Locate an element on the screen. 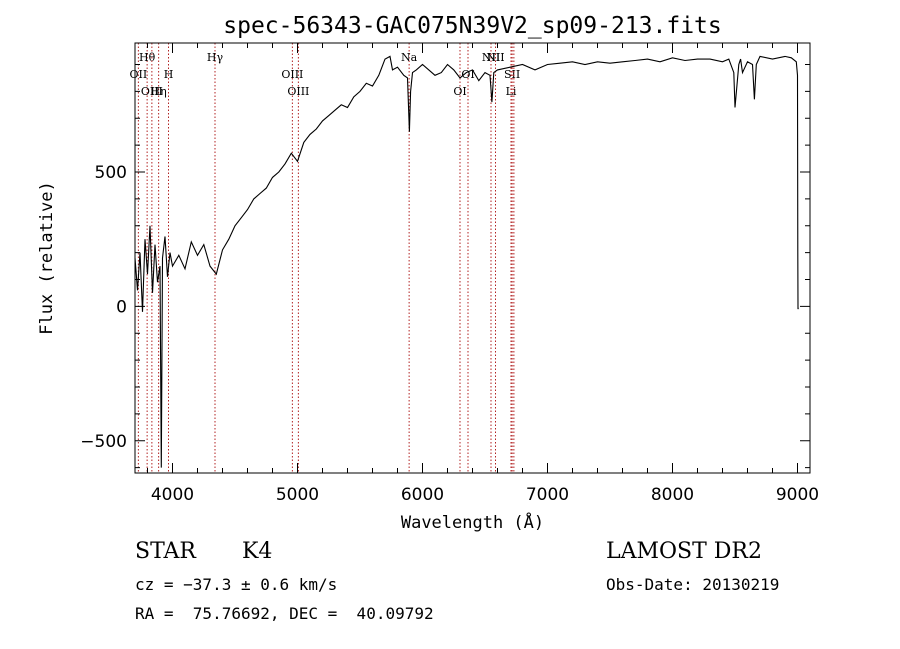 This screenshot has width=900, height=649. line-label-4: H is located at coordinates (169, 74).